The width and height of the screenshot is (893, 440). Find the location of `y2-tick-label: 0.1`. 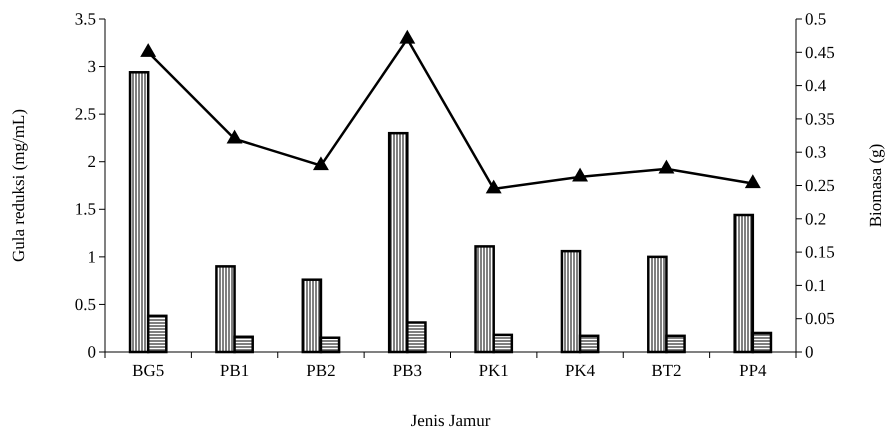

y2-tick-label: 0.1 is located at coordinates (815, 285).